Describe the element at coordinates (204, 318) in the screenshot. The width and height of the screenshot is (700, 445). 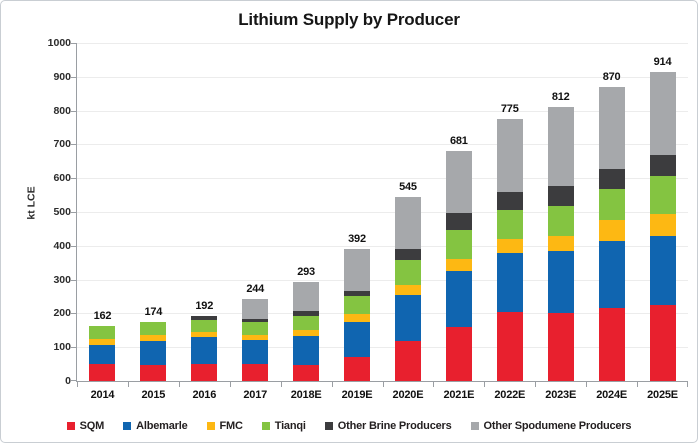
I see `bar-segment-2016-other-brine-producers` at that location.